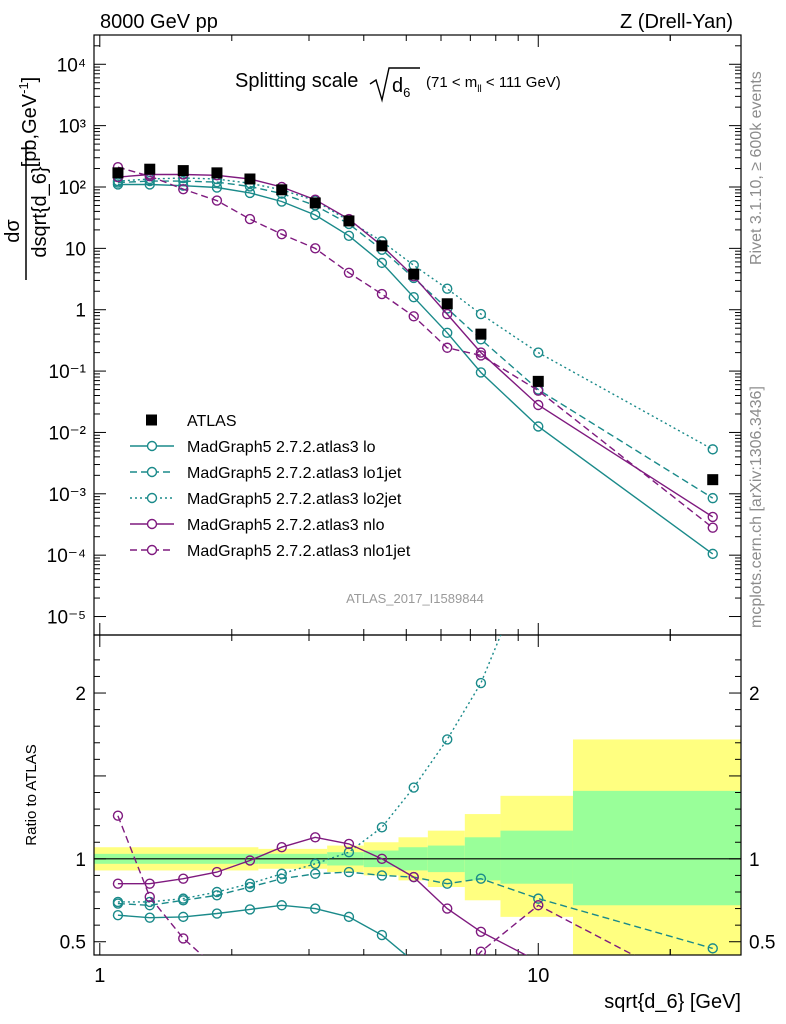 The width and height of the screenshot is (786, 1024). I want to click on legend-item-madgraph5-2-7-2-atlas3-lo1jet: MadGraph5 2.7.2.atlas3 lo1jet, so click(266, 473).